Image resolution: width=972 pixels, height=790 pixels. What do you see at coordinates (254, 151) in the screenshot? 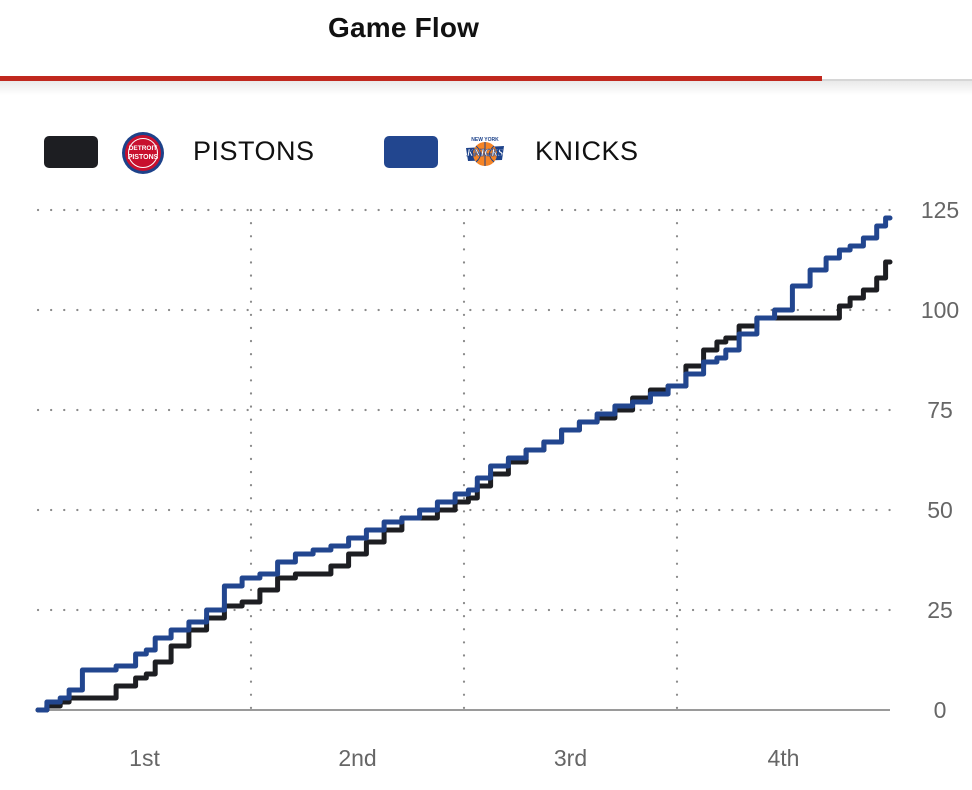
I see `legend-label-pistons: PISTONS` at bounding box center [254, 151].